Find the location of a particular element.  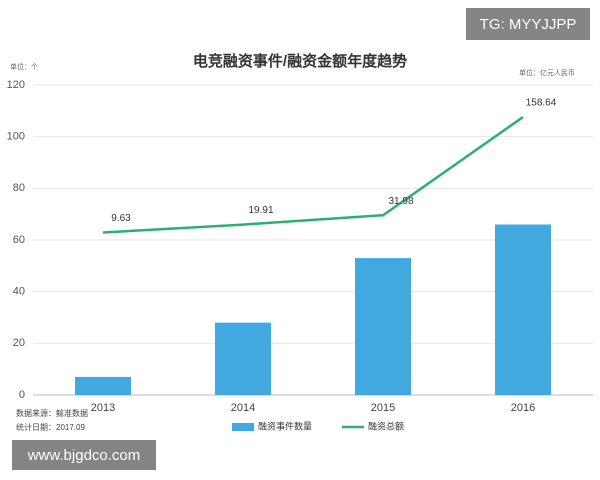

legend-label: 融资总额 is located at coordinates (386, 425).